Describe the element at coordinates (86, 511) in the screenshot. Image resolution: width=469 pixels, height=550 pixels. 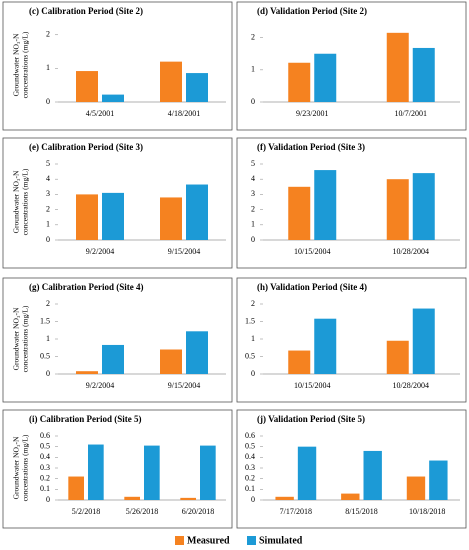
I see `x-tick-label: 5/2/2018` at that location.